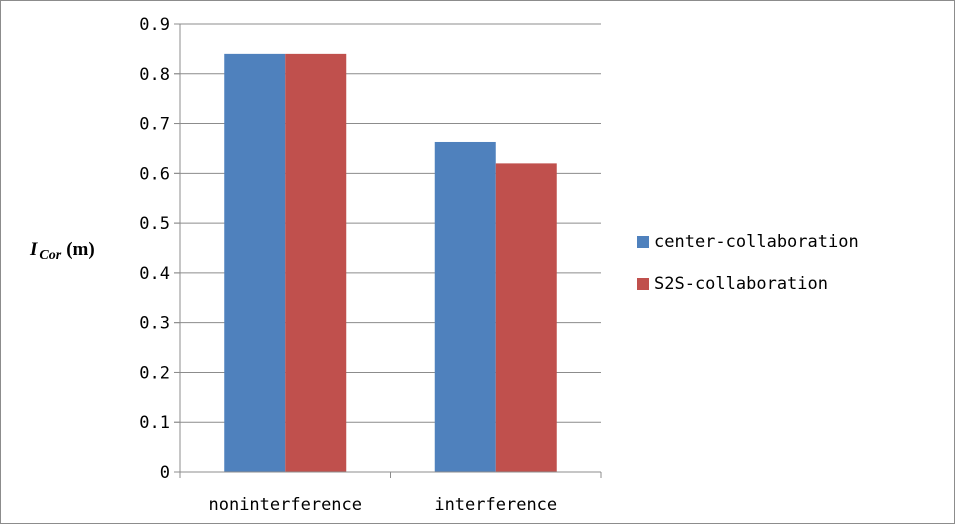 This screenshot has width=955, height=524. I want to click on y-tick-label: 0, so click(165, 473).